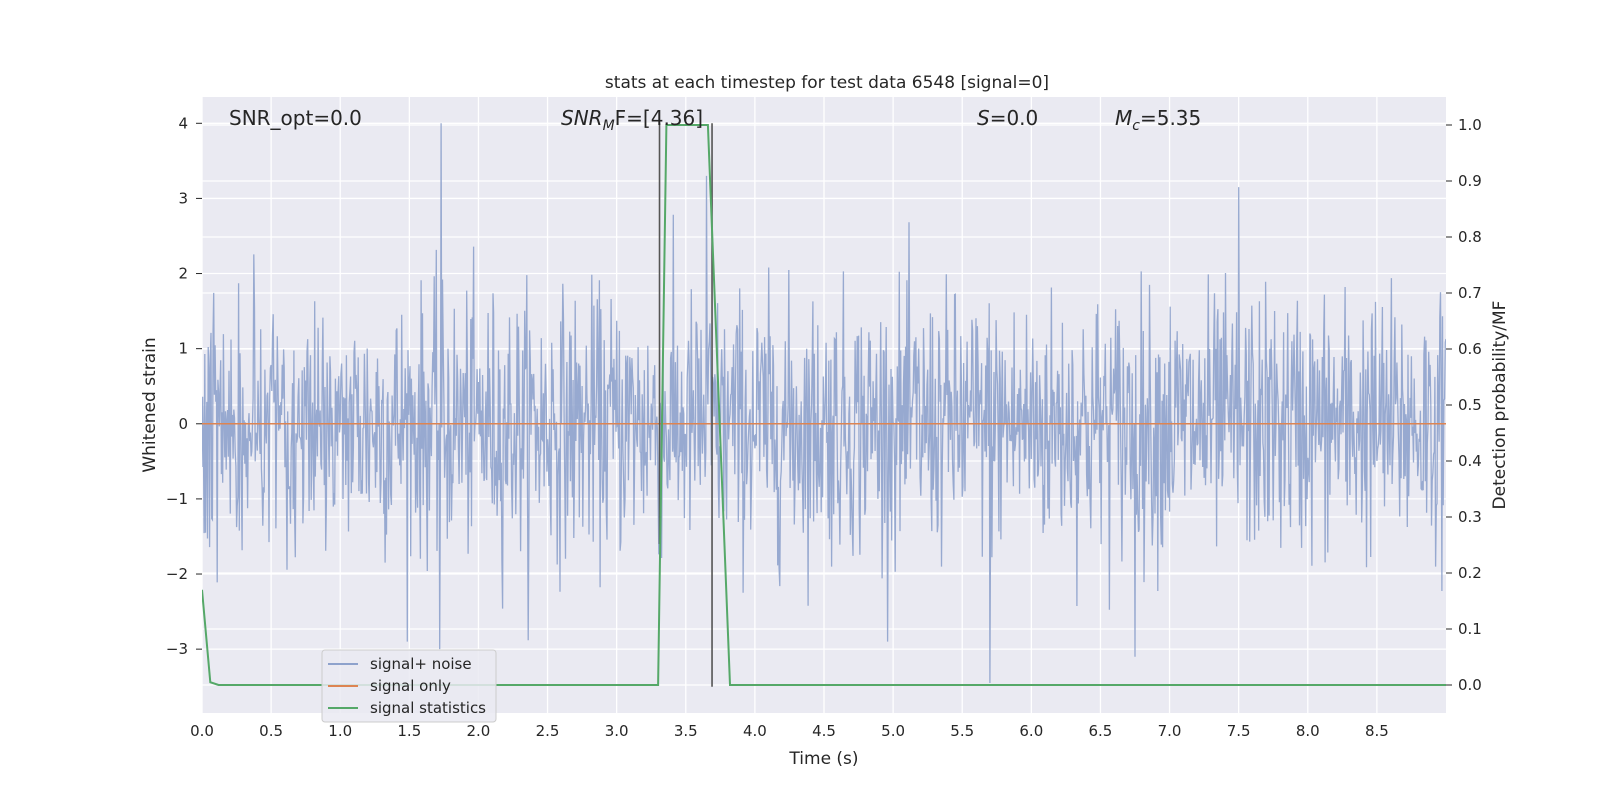 This screenshot has width=1600, height=800. Describe the element at coordinates (962, 731) in the screenshot. I see `x-tick-label: 5.5` at that location.